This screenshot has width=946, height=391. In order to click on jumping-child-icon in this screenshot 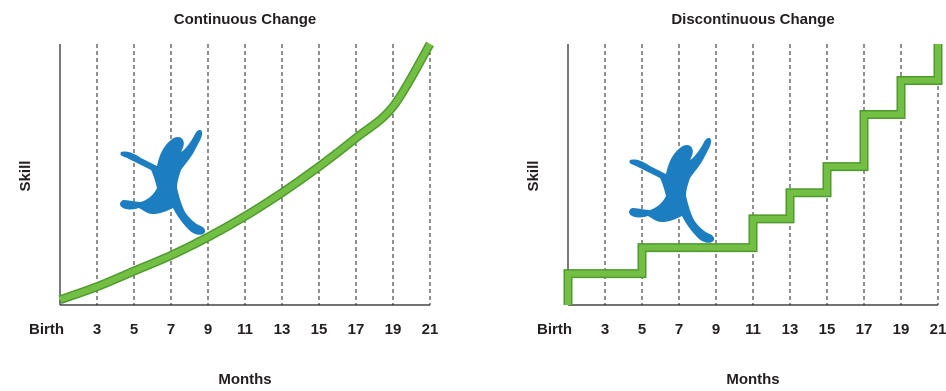, I will do `click(163, 182)`.